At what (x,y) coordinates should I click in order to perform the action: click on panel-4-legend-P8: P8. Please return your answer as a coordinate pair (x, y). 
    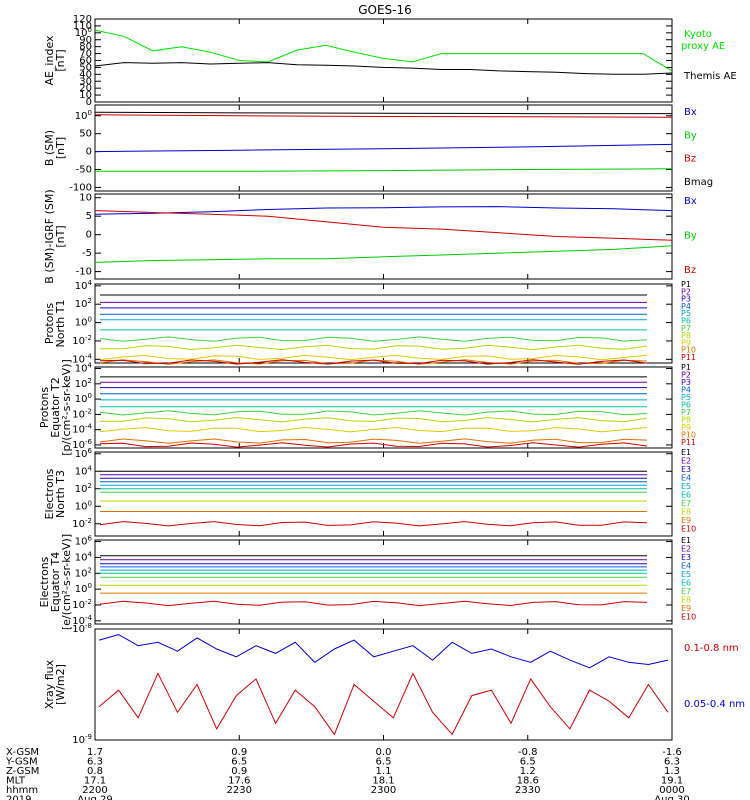
    Looking at the image, I should click on (686, 420).